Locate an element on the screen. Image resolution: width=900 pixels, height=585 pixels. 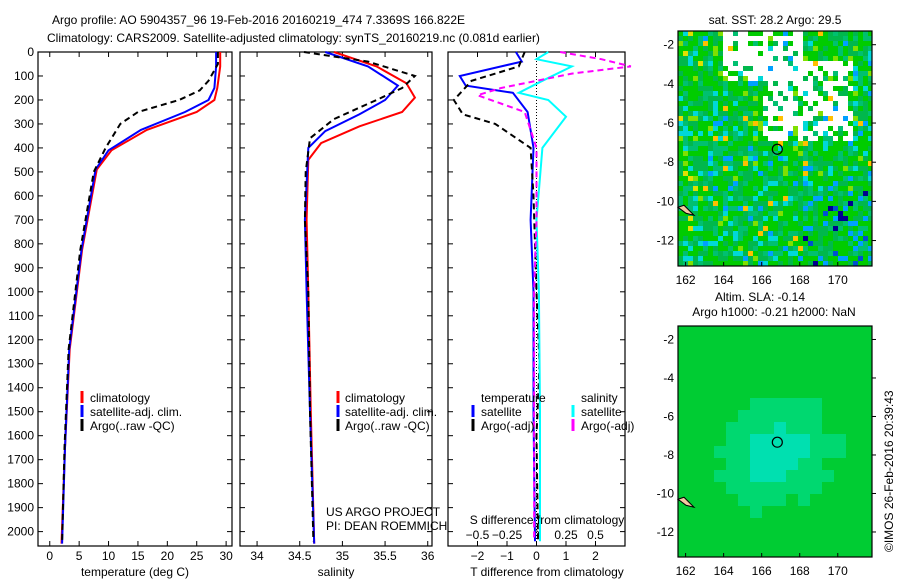
x-tick-label: 164 is located at coordinates (724, 280).